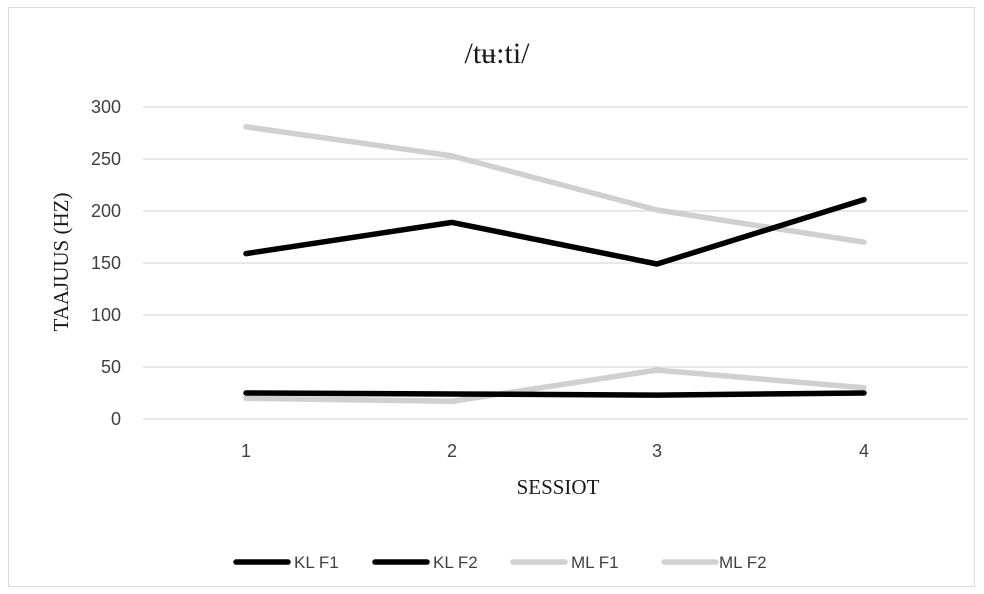  What do you see at coordinates (500, 562) in the screenshot?
I see `legend: KL F1 KL F2 ML F1 ML F2` at bounding box center [500, 562].